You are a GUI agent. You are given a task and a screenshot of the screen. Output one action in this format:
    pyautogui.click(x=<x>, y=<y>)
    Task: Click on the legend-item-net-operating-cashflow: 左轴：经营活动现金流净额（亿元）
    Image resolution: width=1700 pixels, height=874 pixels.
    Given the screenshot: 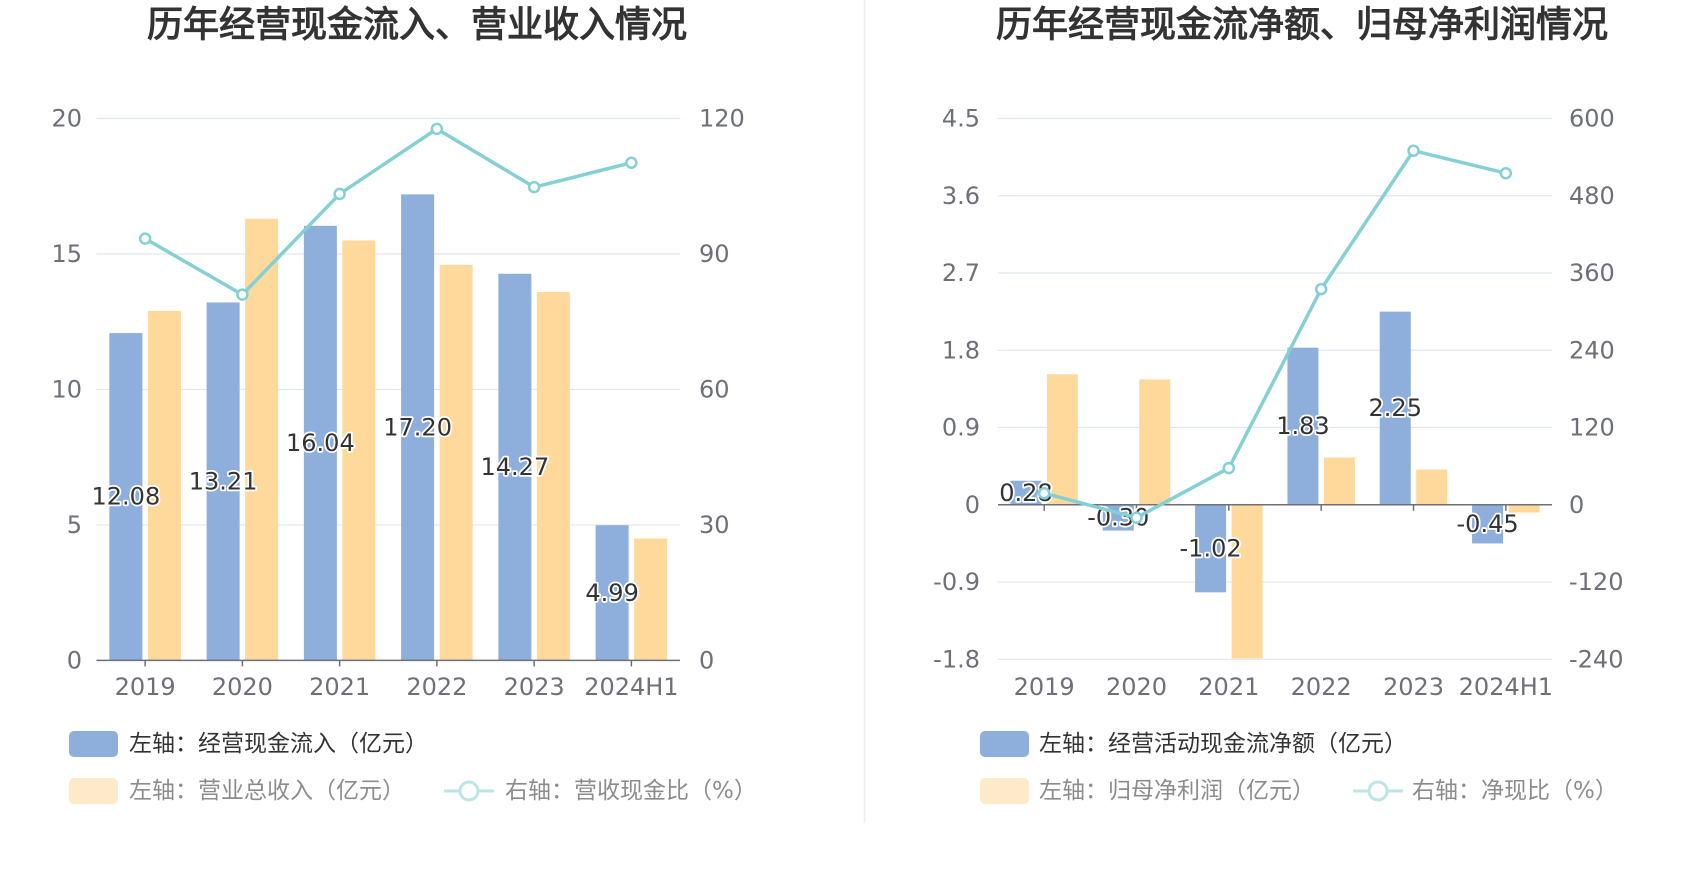 What is the action you would take?
    pyautogui.click(x=1193, y=744)
    